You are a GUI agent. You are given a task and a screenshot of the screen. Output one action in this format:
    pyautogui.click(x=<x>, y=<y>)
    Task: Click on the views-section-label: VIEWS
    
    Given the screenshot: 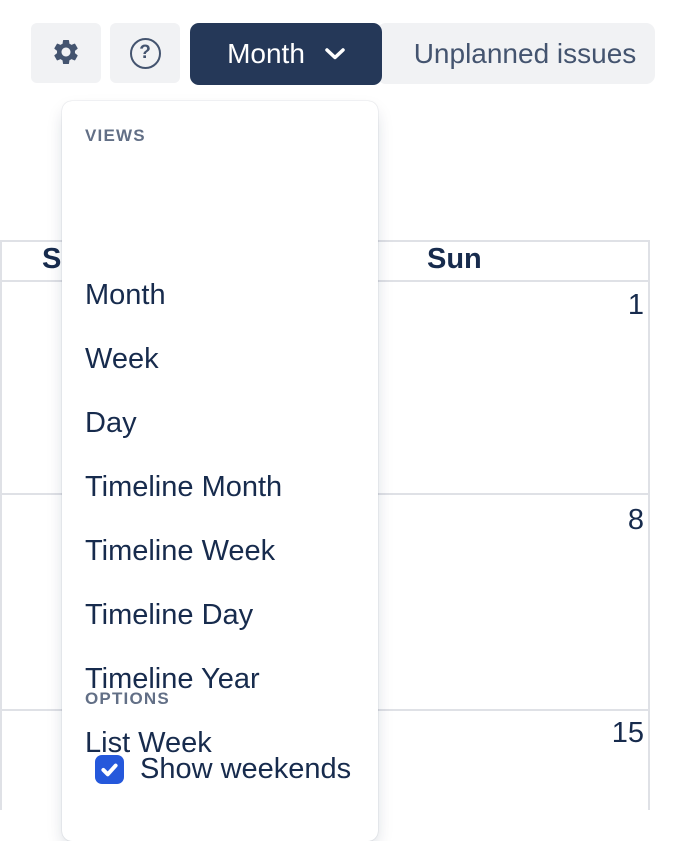 What is the action you would take?
    pyautogui.click(x=115, y=135)
    